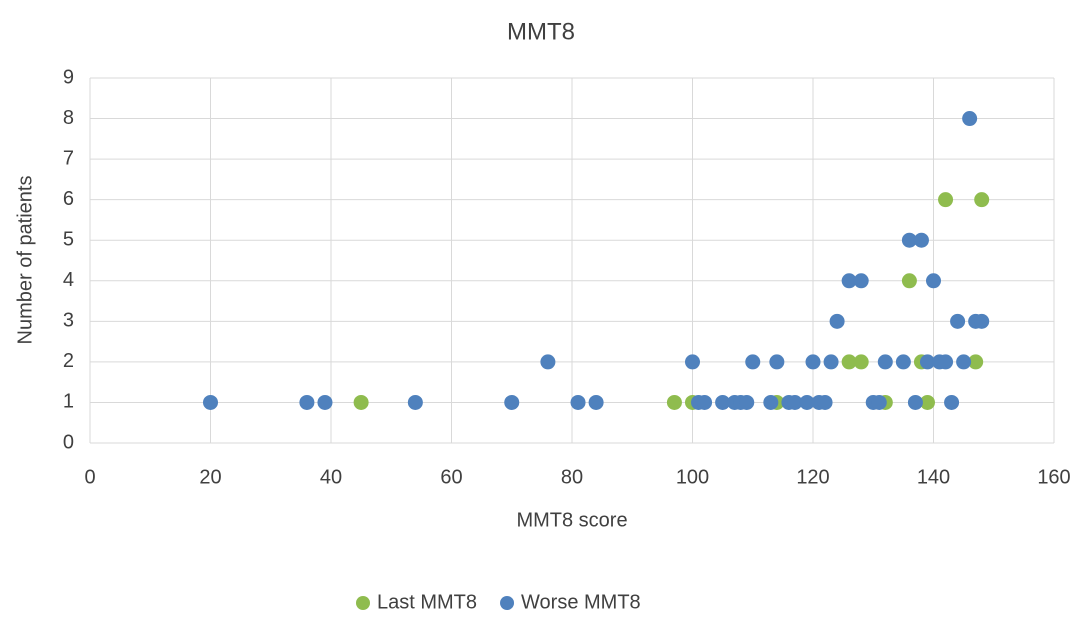 This screenshot has width=1083, height=617. I want to click on legend-label: Last MMT8, so click(427, 602).